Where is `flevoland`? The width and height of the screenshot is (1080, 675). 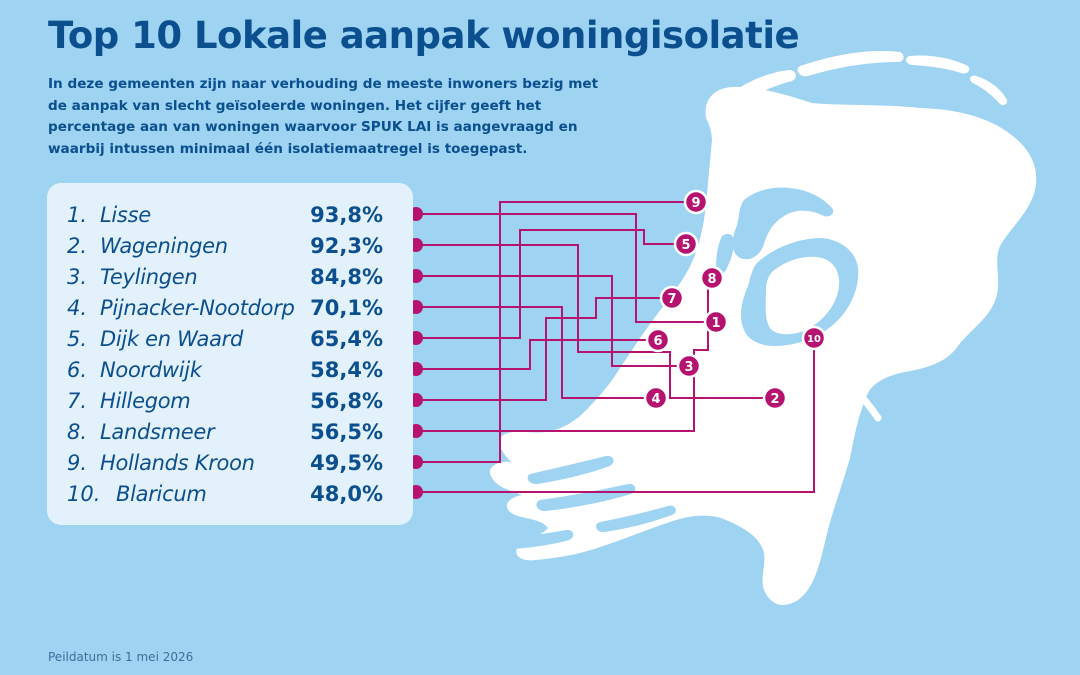 flevoland is located at coordinates (802, 295).